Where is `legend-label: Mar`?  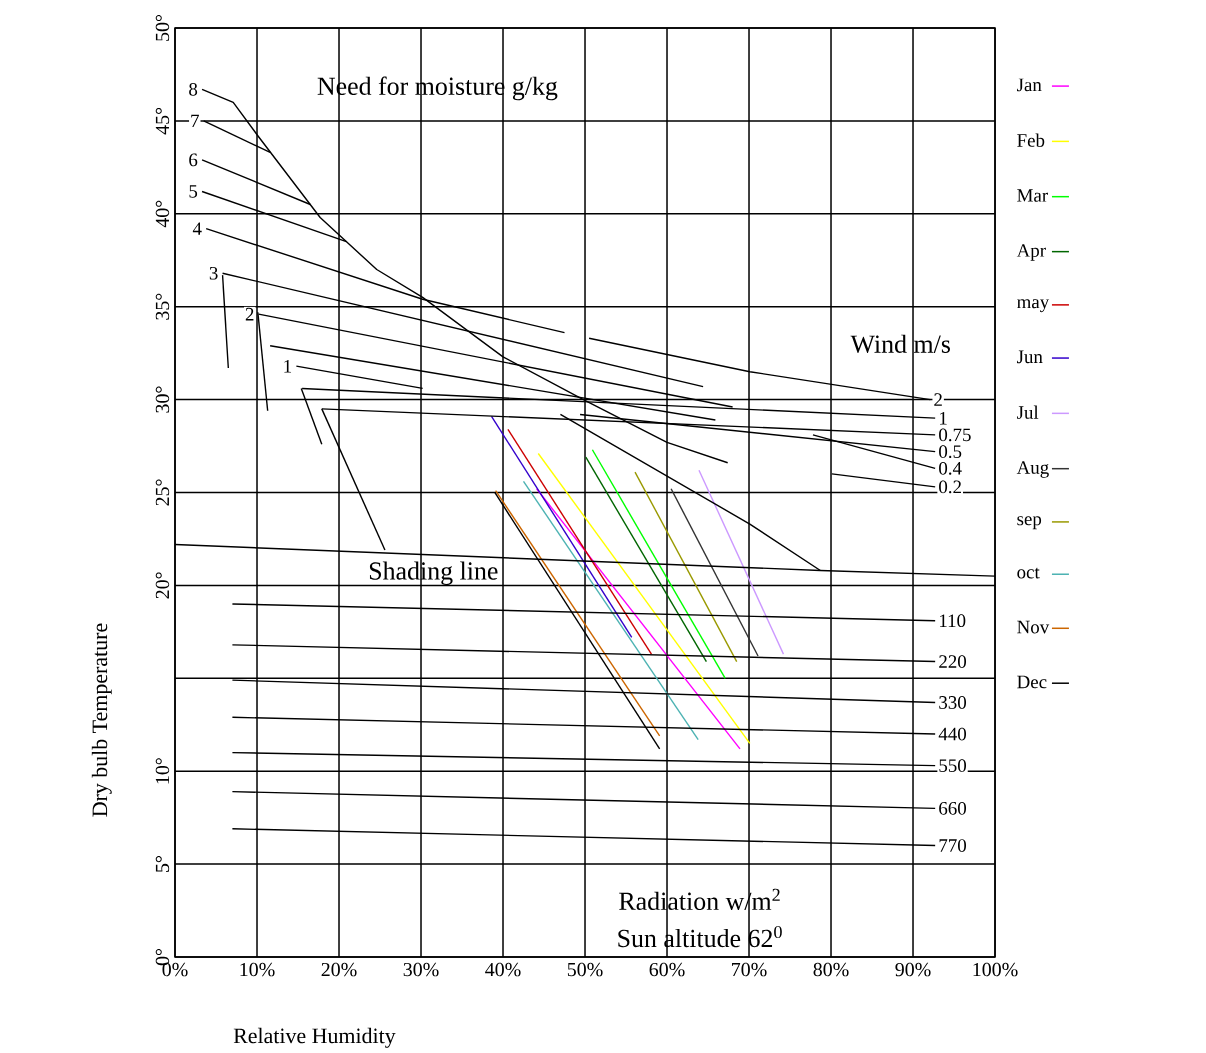 legend-label: Mar is located at coordinates (1032, 195).